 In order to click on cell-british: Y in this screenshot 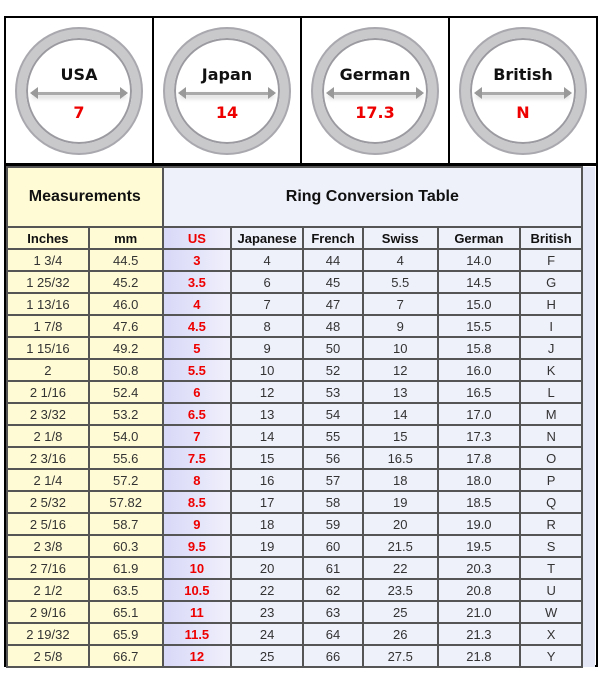, I will do `click(551, 656)`.